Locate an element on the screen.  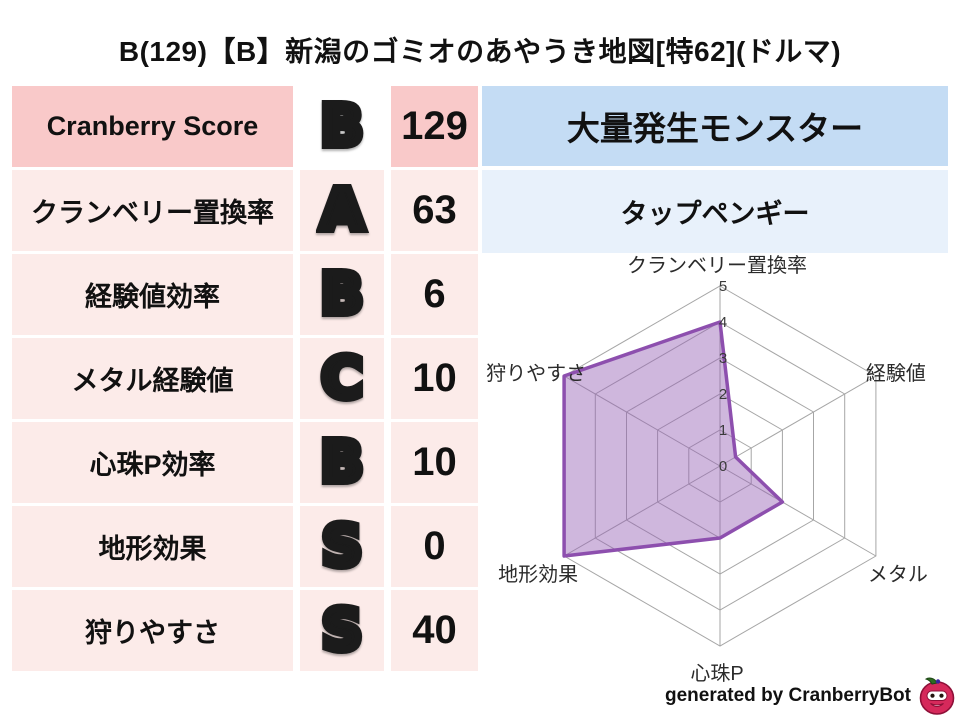
table-row: 心珠P効率 B B 10 is located at coordinates (245, 462).